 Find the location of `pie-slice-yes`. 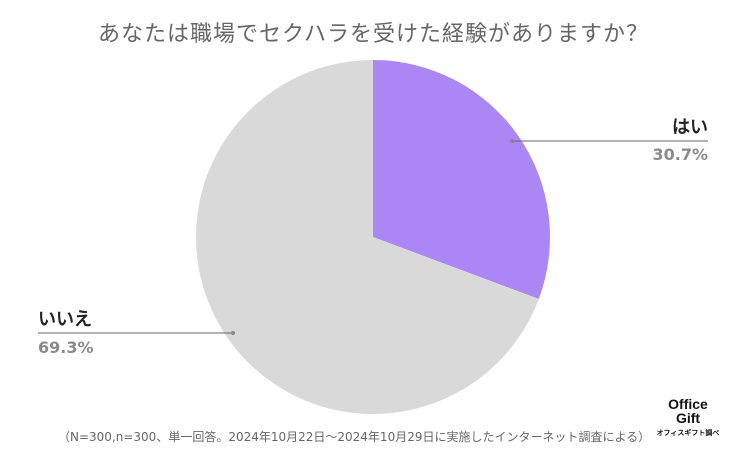

pie-slice-yes is located at coordinates (461, 180).